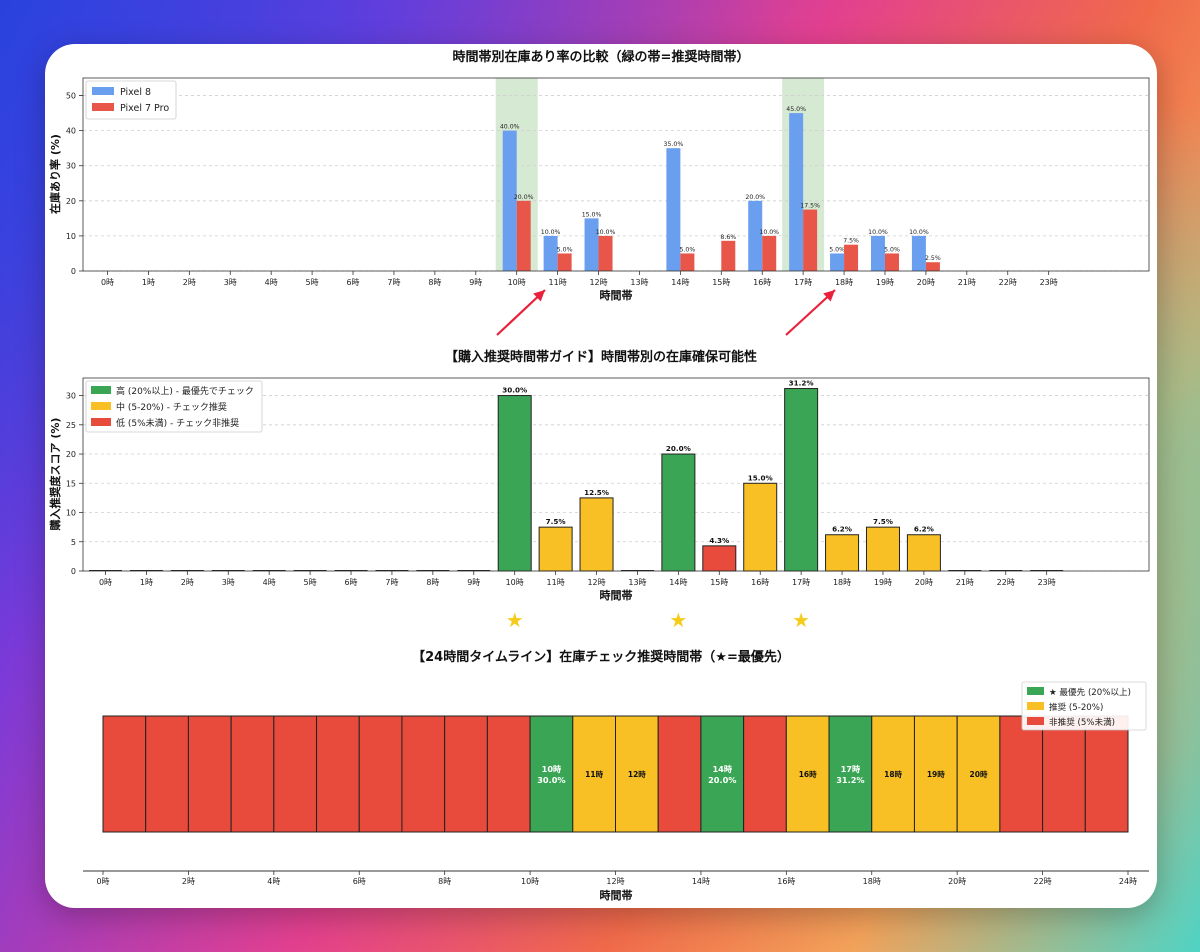 Image resolution: width=1200 pixels, height=952 pixels. I want to click on timeline-cell-label: 12時, so click(637, 774).